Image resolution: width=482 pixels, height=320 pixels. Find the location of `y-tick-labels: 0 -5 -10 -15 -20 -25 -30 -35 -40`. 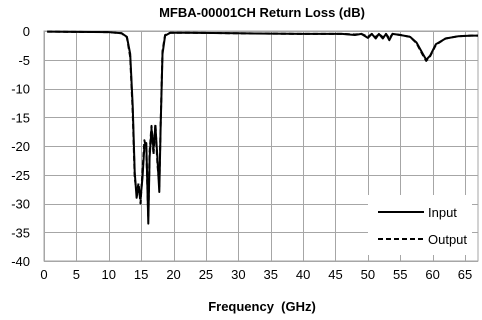

y-tick-labels: 0 -5 -10 -15 -20 -25 -30 -35 -40 is located at coordinates (20, 146).